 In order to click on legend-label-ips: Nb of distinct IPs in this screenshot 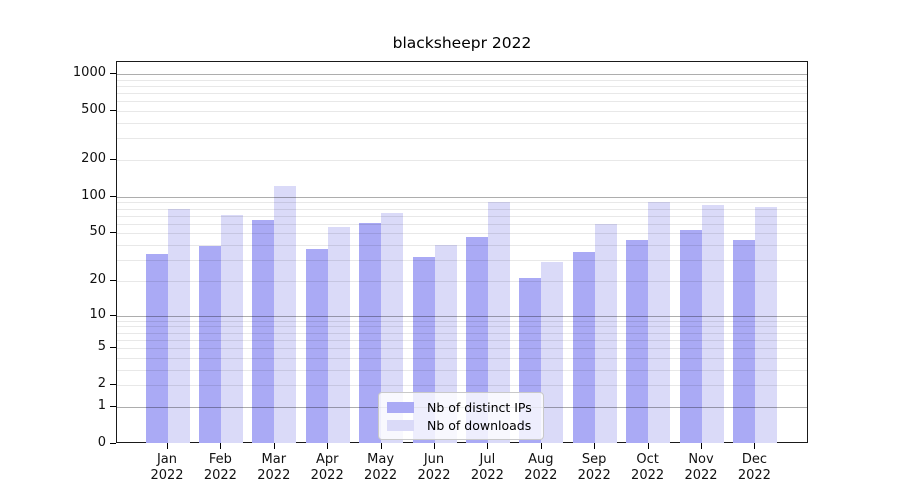, I will do `click(479, 407)`.